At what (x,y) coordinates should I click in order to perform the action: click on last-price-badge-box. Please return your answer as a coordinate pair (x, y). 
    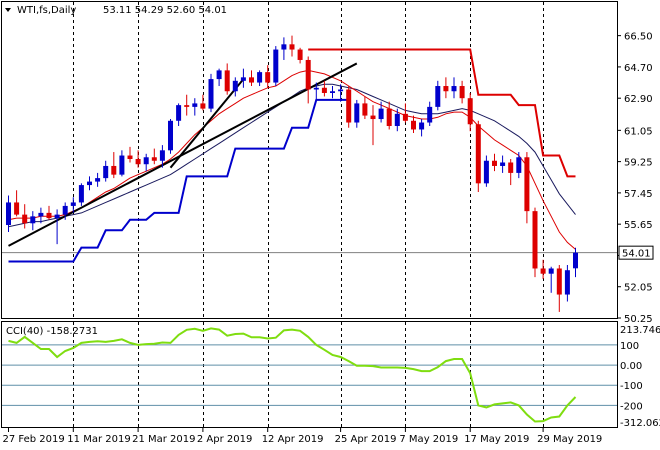
    Looking at the image, I should click on (636, 252).